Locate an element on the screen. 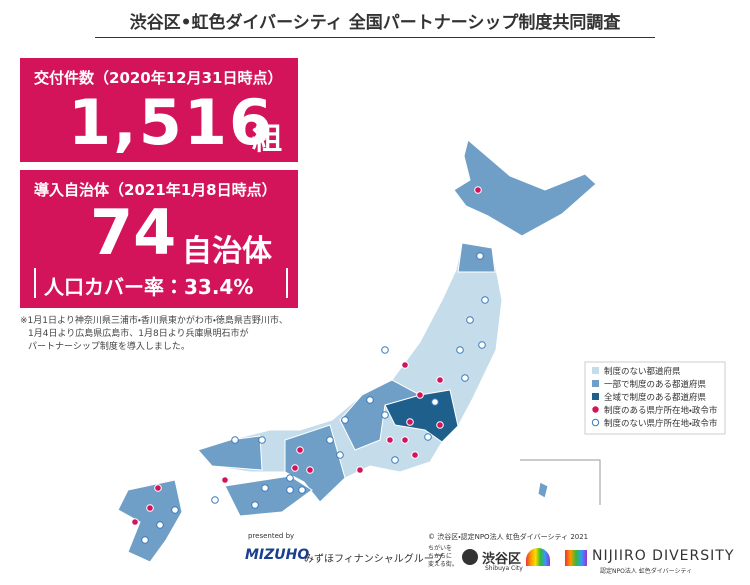 This screenshot has height=585, width=750. stat-box: 交付件数（2020年12月31日時点） 1,516 組 is located at coordinates (159, 110).